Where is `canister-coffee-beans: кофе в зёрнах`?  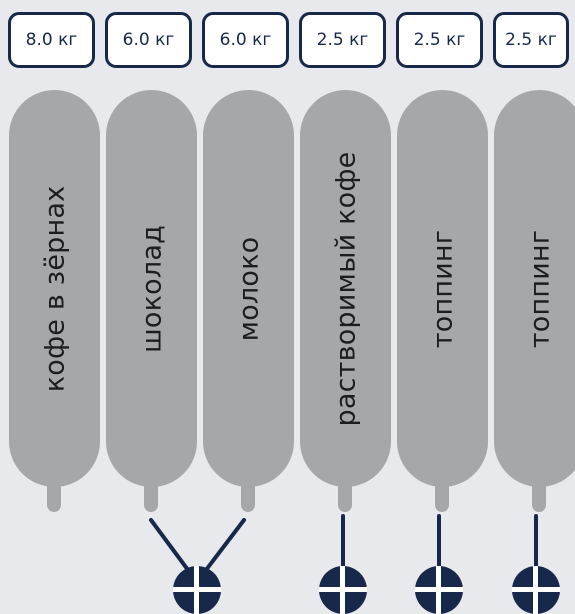 canister-coffee-beans: кофе в зёрнах is located at coordinates (54, 288).